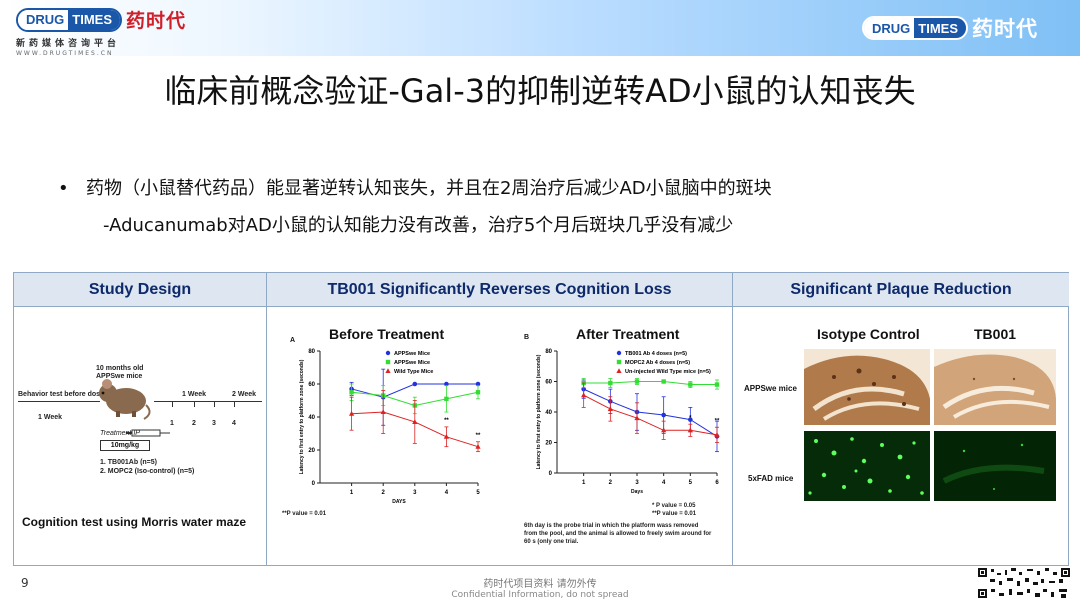 This screenshot has width=1080, height=608. What do you see at coordinates (413, 372) in the screenshot?
I see `legend-label: Wild Type Mice` at bounding box center [413, 372].